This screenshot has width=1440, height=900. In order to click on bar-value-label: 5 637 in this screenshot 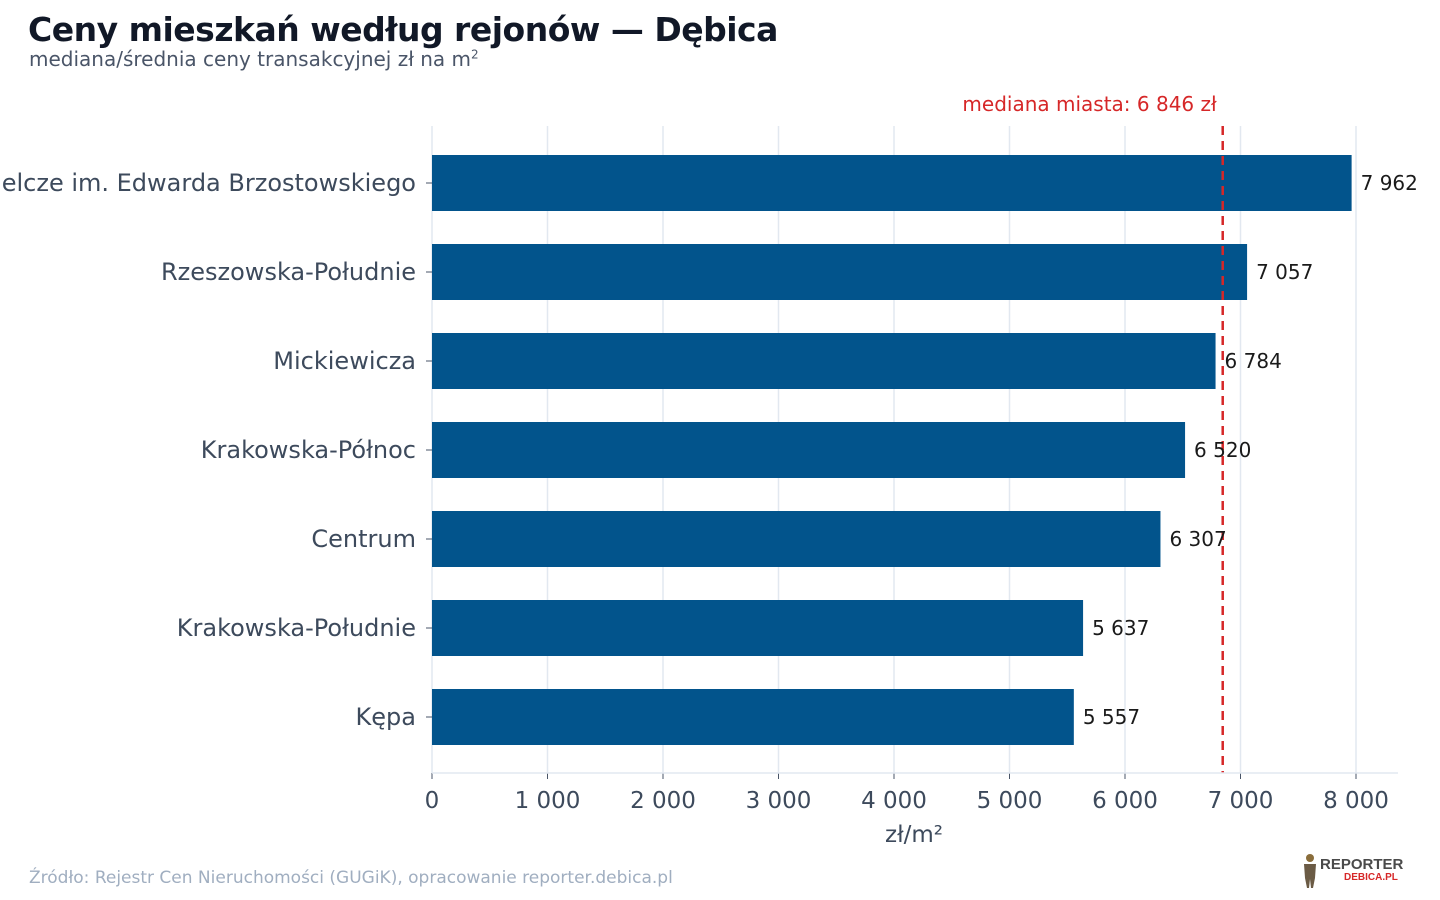, I will do `click(1120, 628)`.